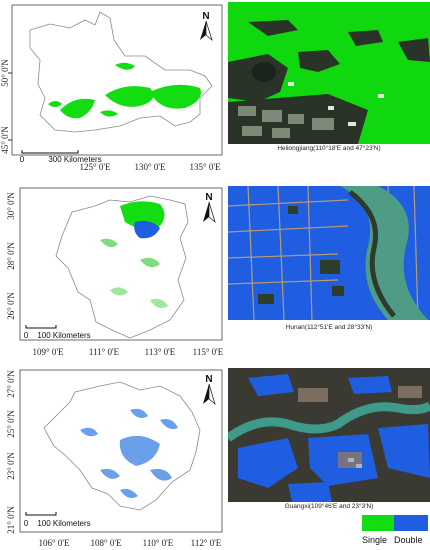 This screenshot has width=430, height=550. Describe the element at coordinates (378, 523) in the screenshot. I see `legend-swatch-single` at that location.